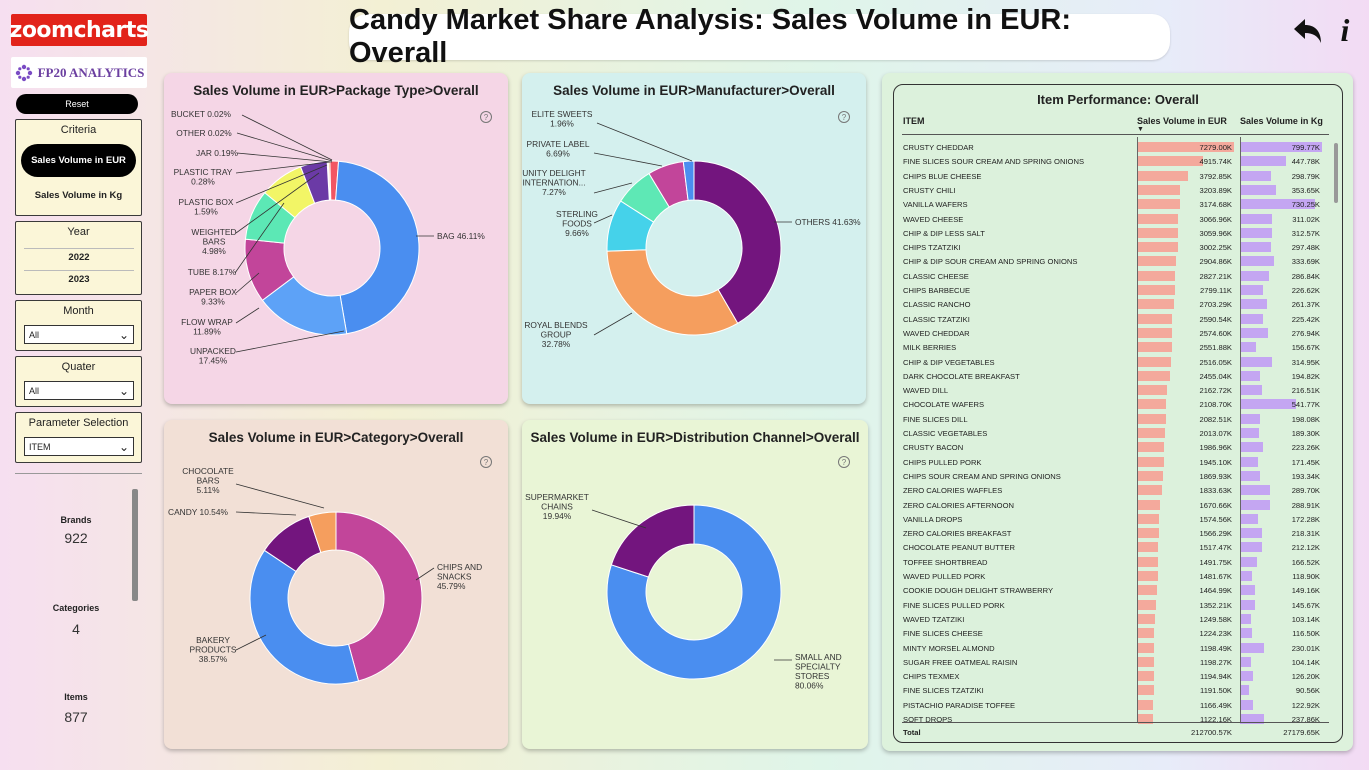 Image resolution: width=1369 pixels, height=770 pixels. I want to click on table-row: PISTACHIO PARADISE TOFFEE 1166.49K 122.92K, so click(1114, 705).